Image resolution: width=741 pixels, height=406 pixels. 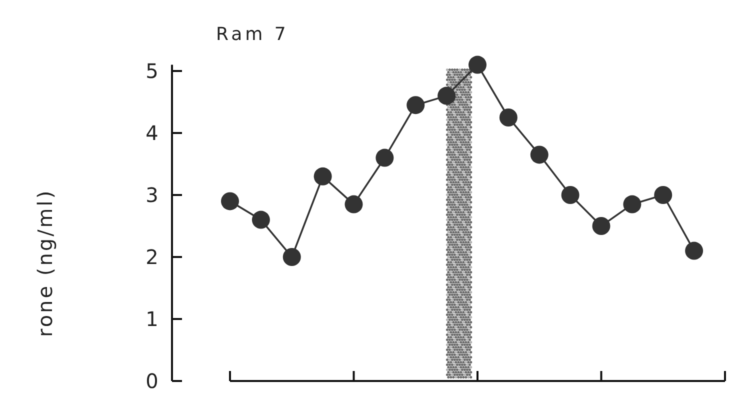 I want to click on y-tick-label: 3, so click(x=152, y=195).